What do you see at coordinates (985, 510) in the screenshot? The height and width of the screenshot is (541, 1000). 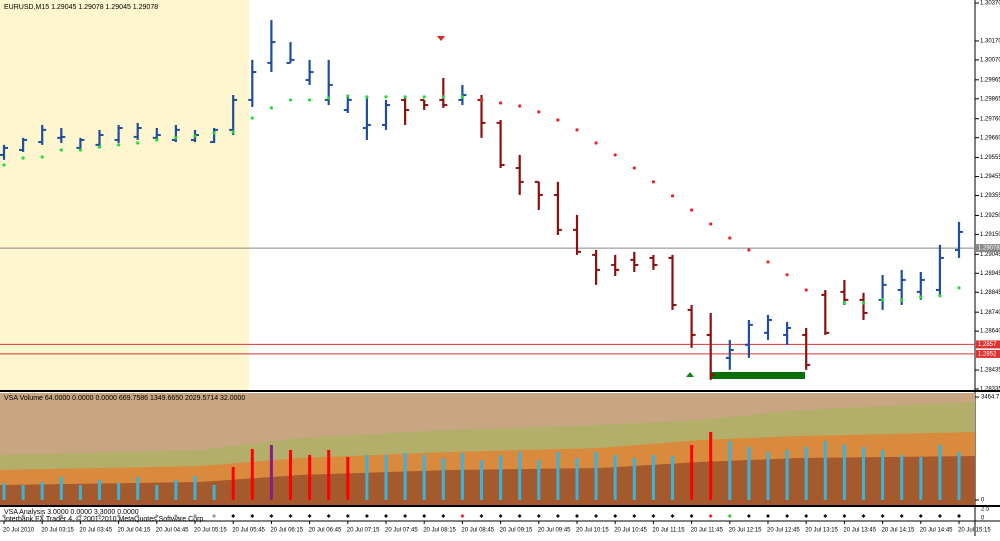 I see `y-tick-label: 2.5` at bounding box center [985, 510].